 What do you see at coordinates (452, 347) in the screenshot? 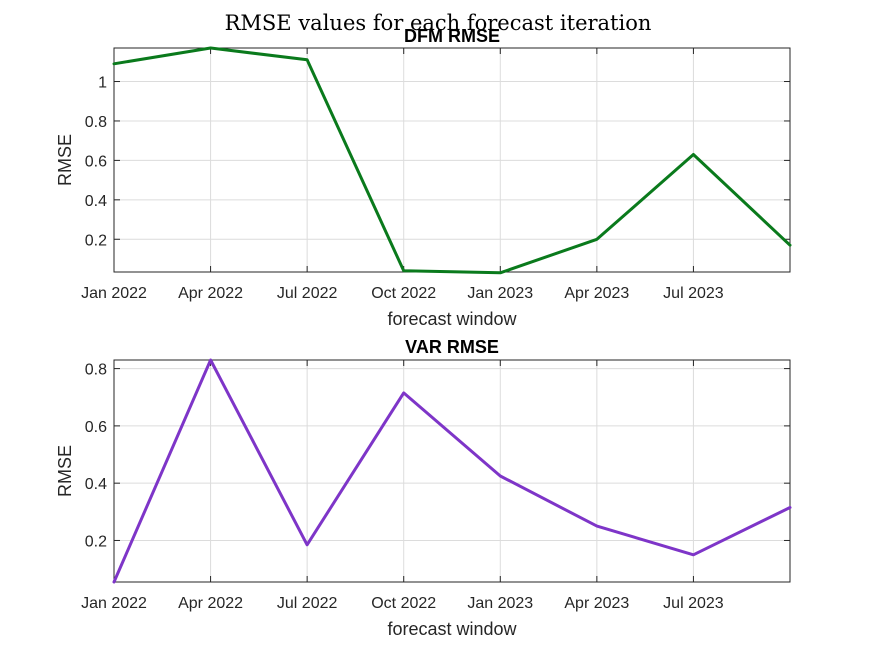
I see `var-chart-title: VAR RMSE` at bounding box center [452, 347].